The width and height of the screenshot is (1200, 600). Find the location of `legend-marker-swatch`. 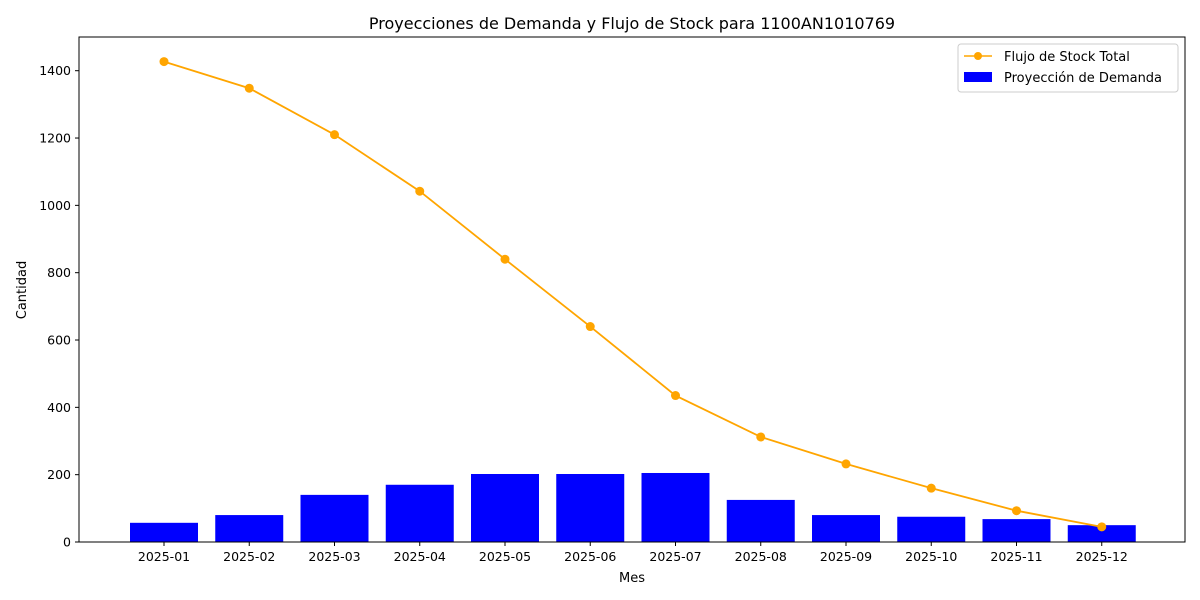

legend-marker-swatch is located at coordinates (978, 56).